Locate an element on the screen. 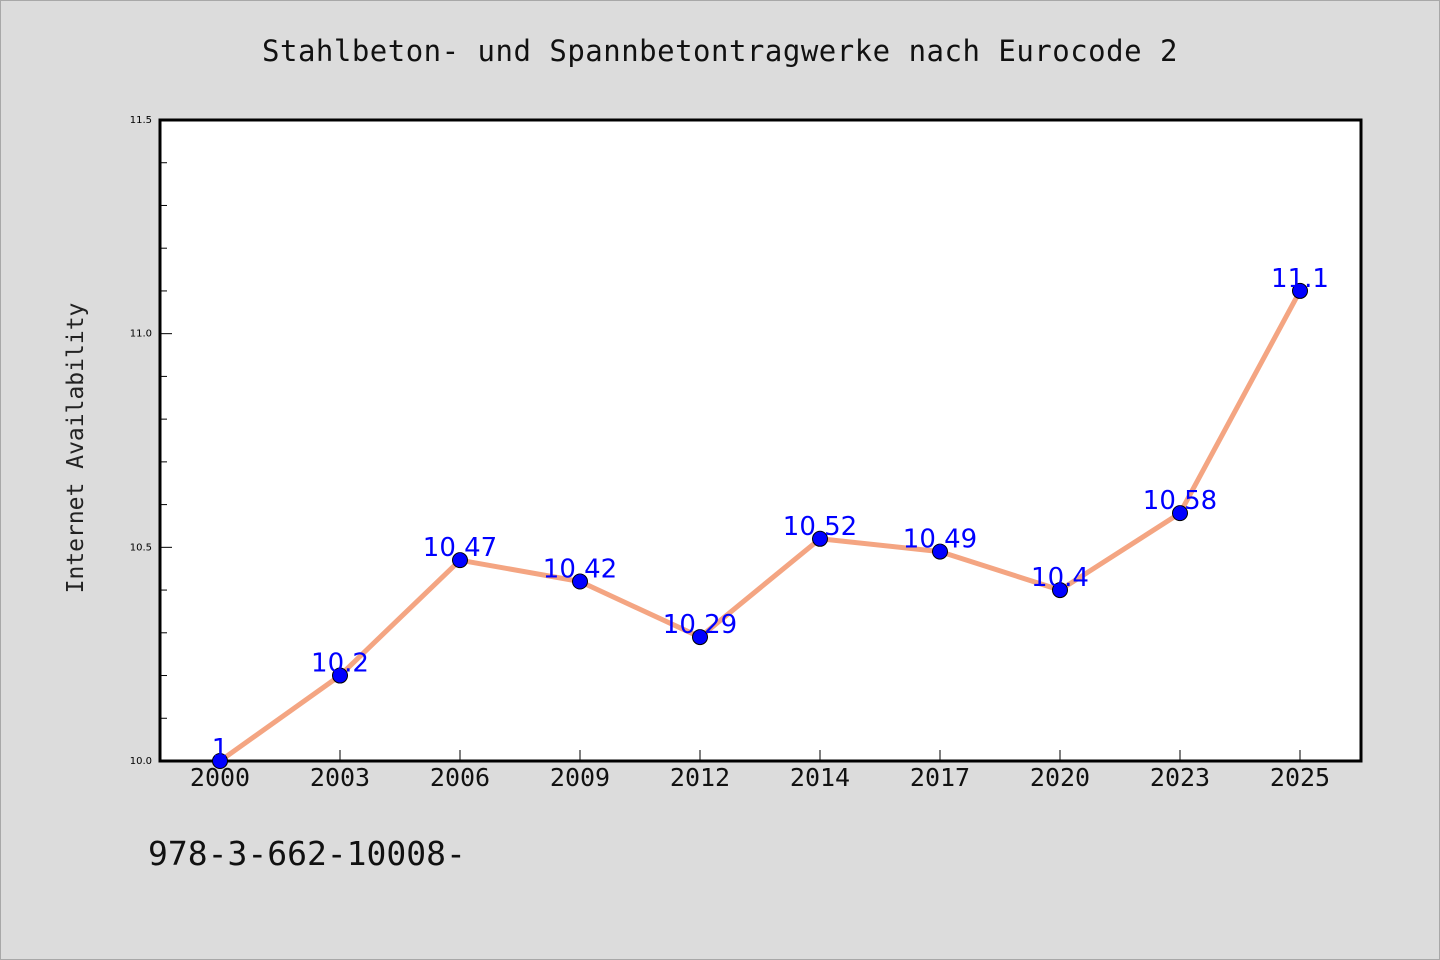 This screenshot has width=1440, height=960. data-label: 10.58 is located at coordinates (1180, 501).